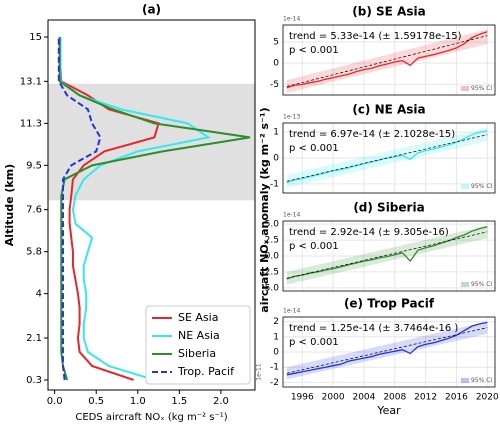 Image resolution: width=500 pixels, height=430 pixels. Describe the element at coordinates (198, 345) in the screenshot. I see `legend-box` at that location.